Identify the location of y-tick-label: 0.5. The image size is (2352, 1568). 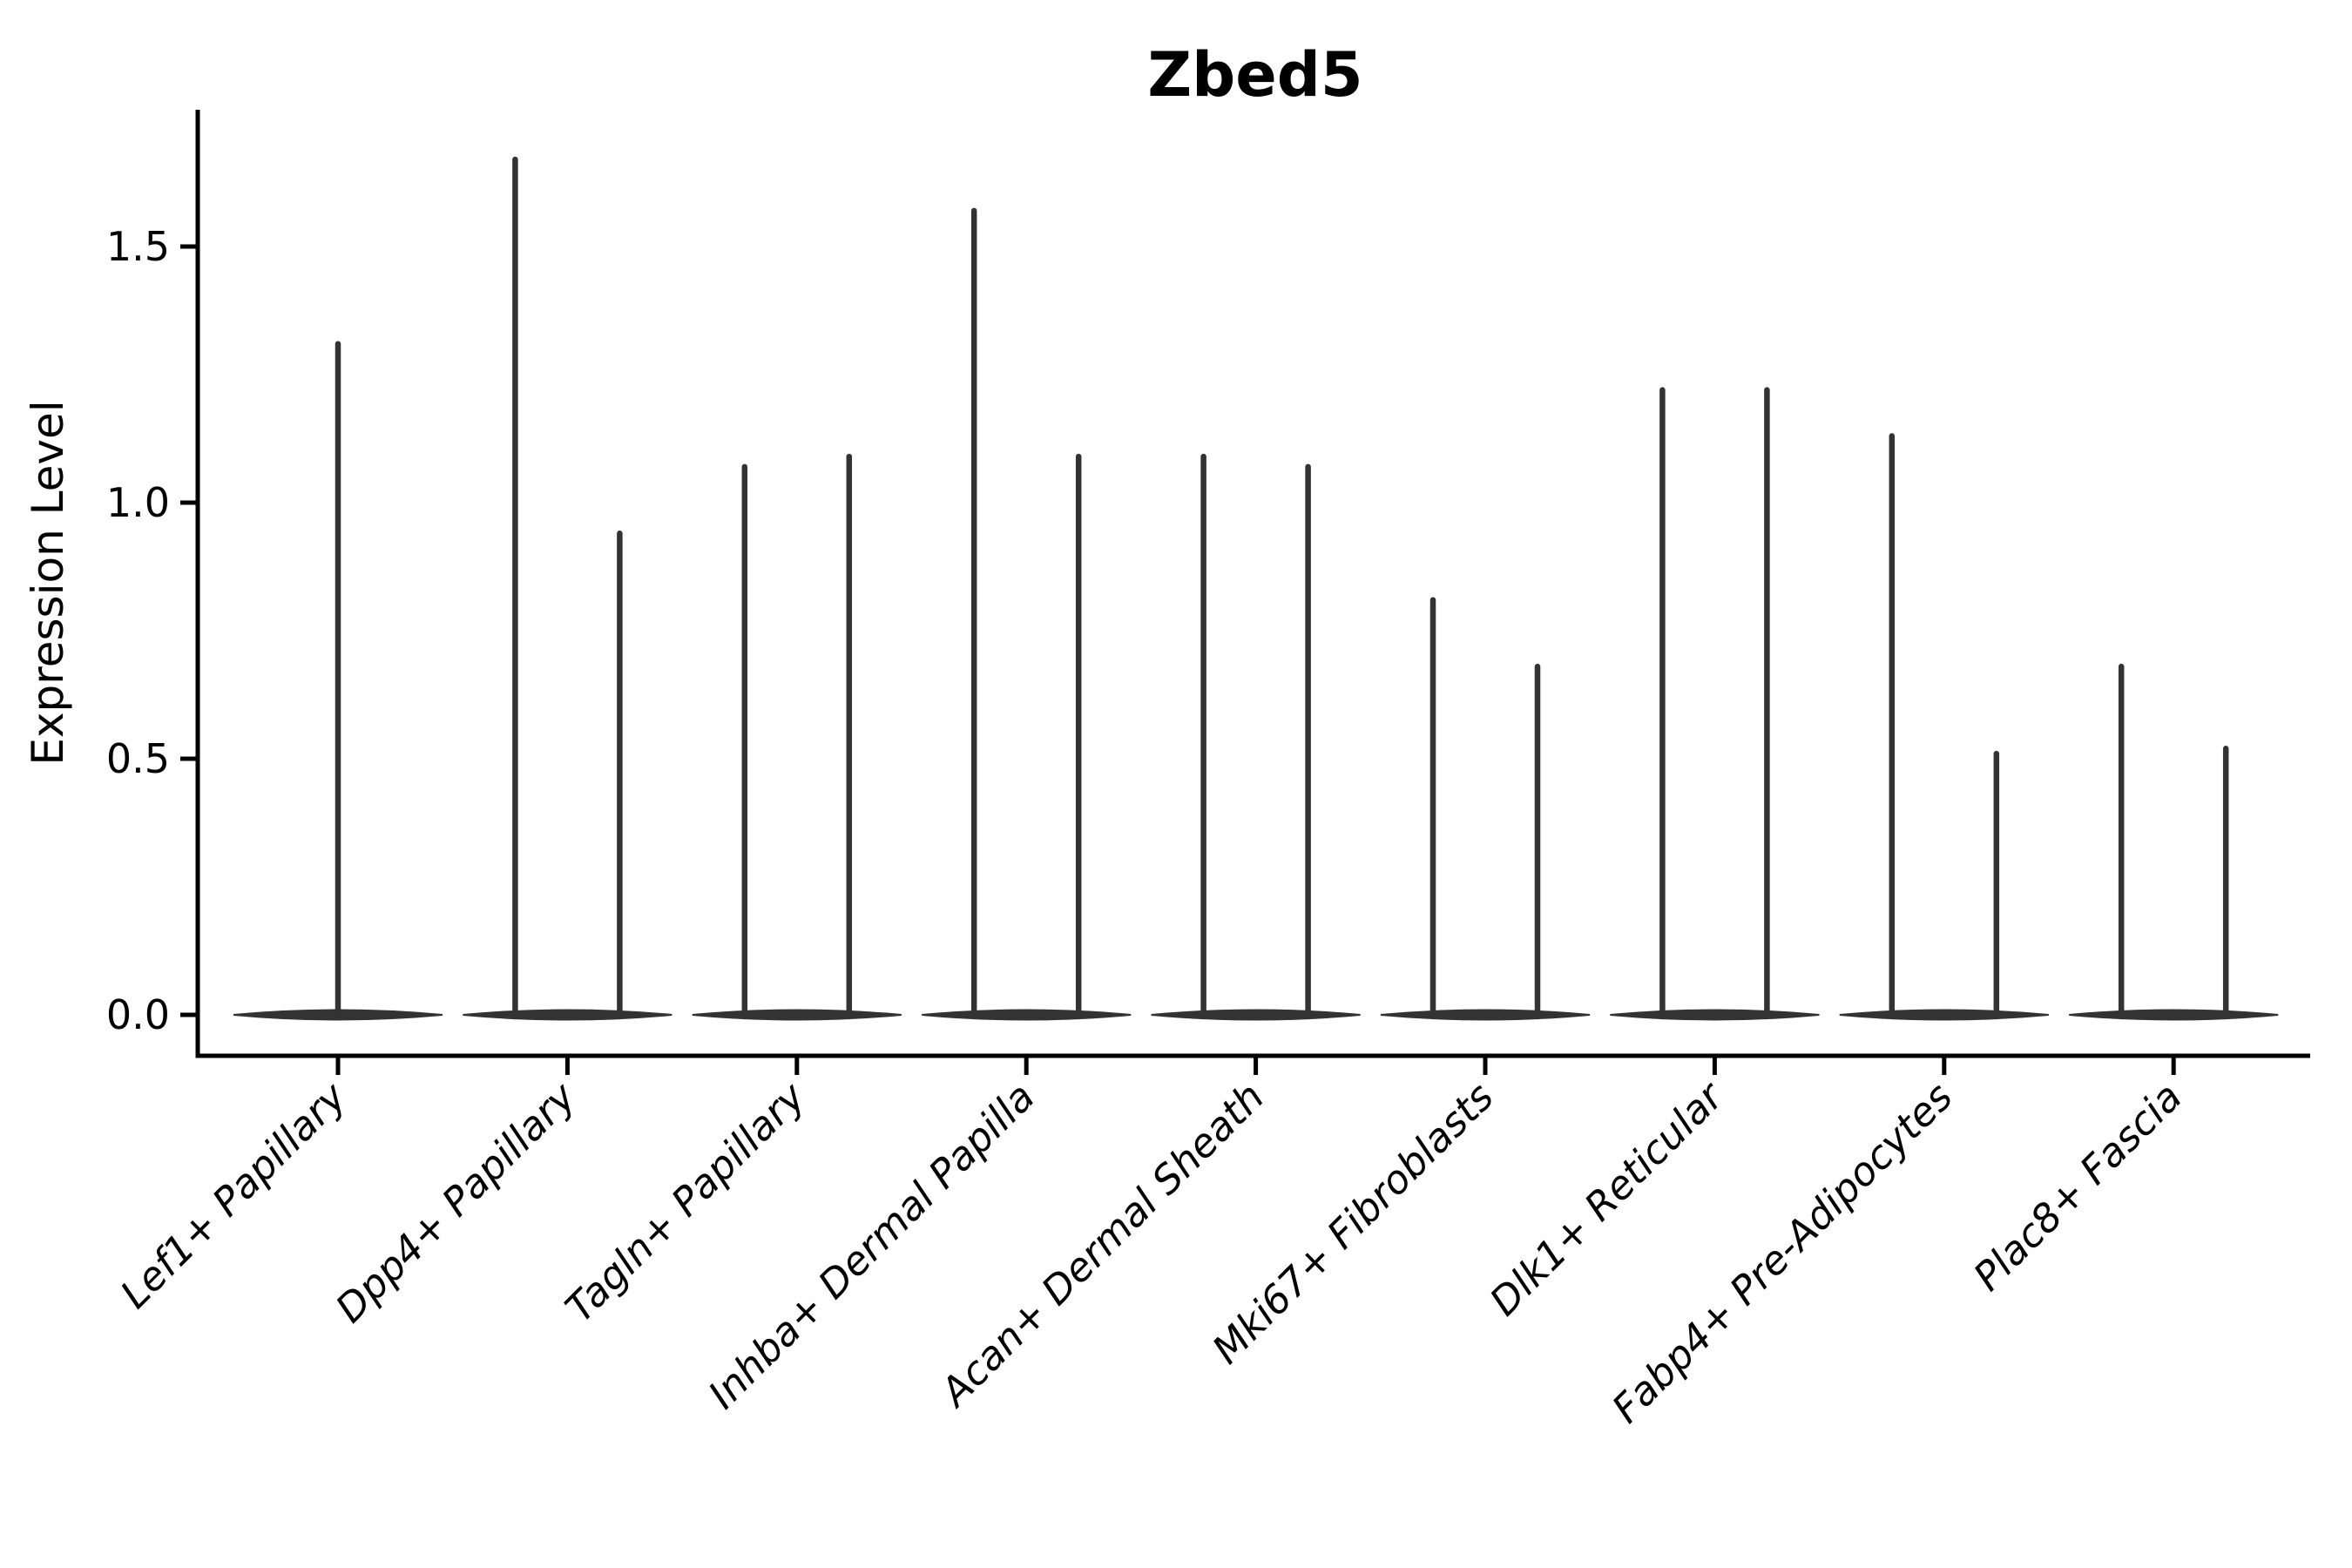
(138, 758).